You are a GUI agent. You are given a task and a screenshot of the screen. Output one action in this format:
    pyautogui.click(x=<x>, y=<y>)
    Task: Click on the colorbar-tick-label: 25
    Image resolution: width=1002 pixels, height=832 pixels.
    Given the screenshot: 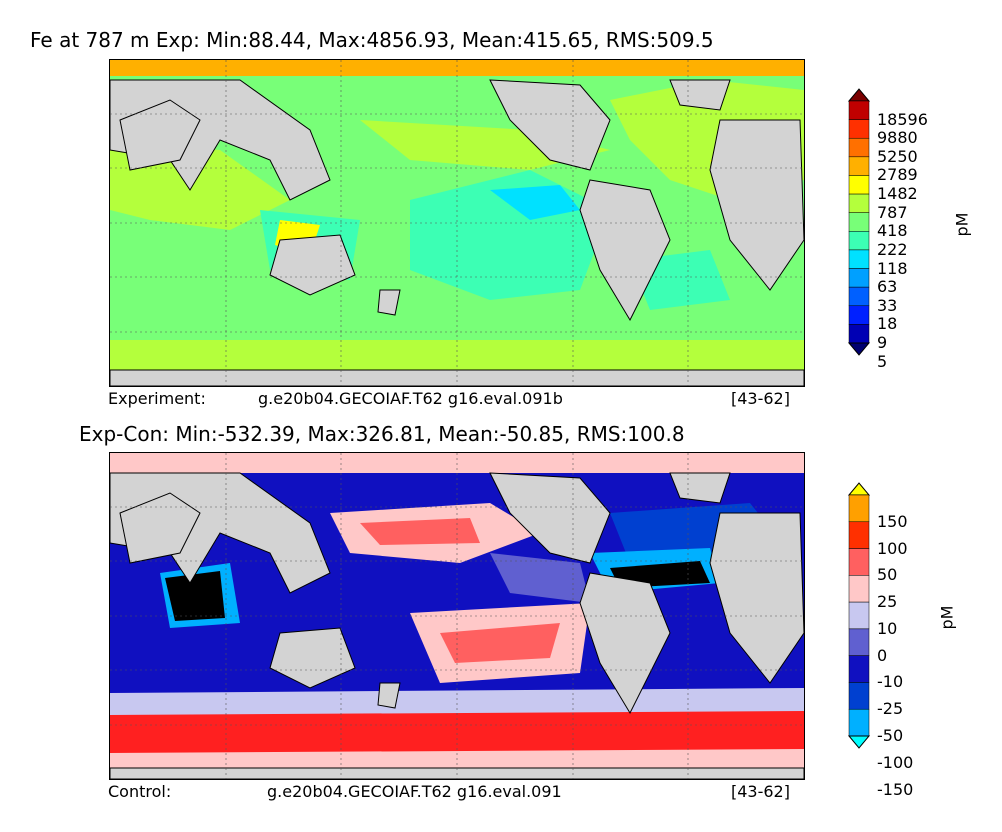 What is the action you would take?
    pyautogui.click(x=887, y=602)
    